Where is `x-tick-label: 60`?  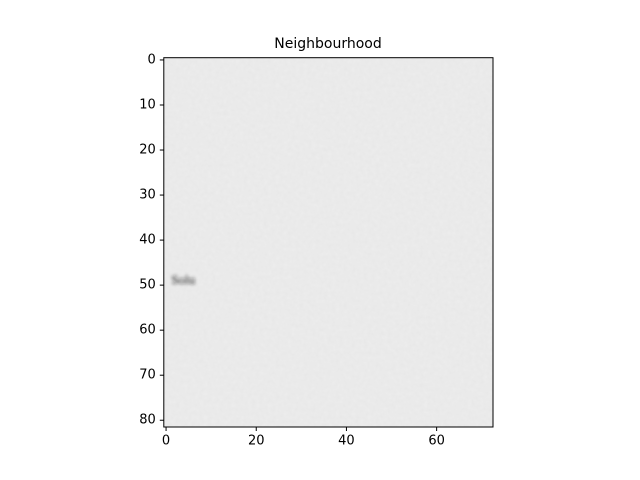
x-tick-label: 60 is located at coordinates (436, 441).